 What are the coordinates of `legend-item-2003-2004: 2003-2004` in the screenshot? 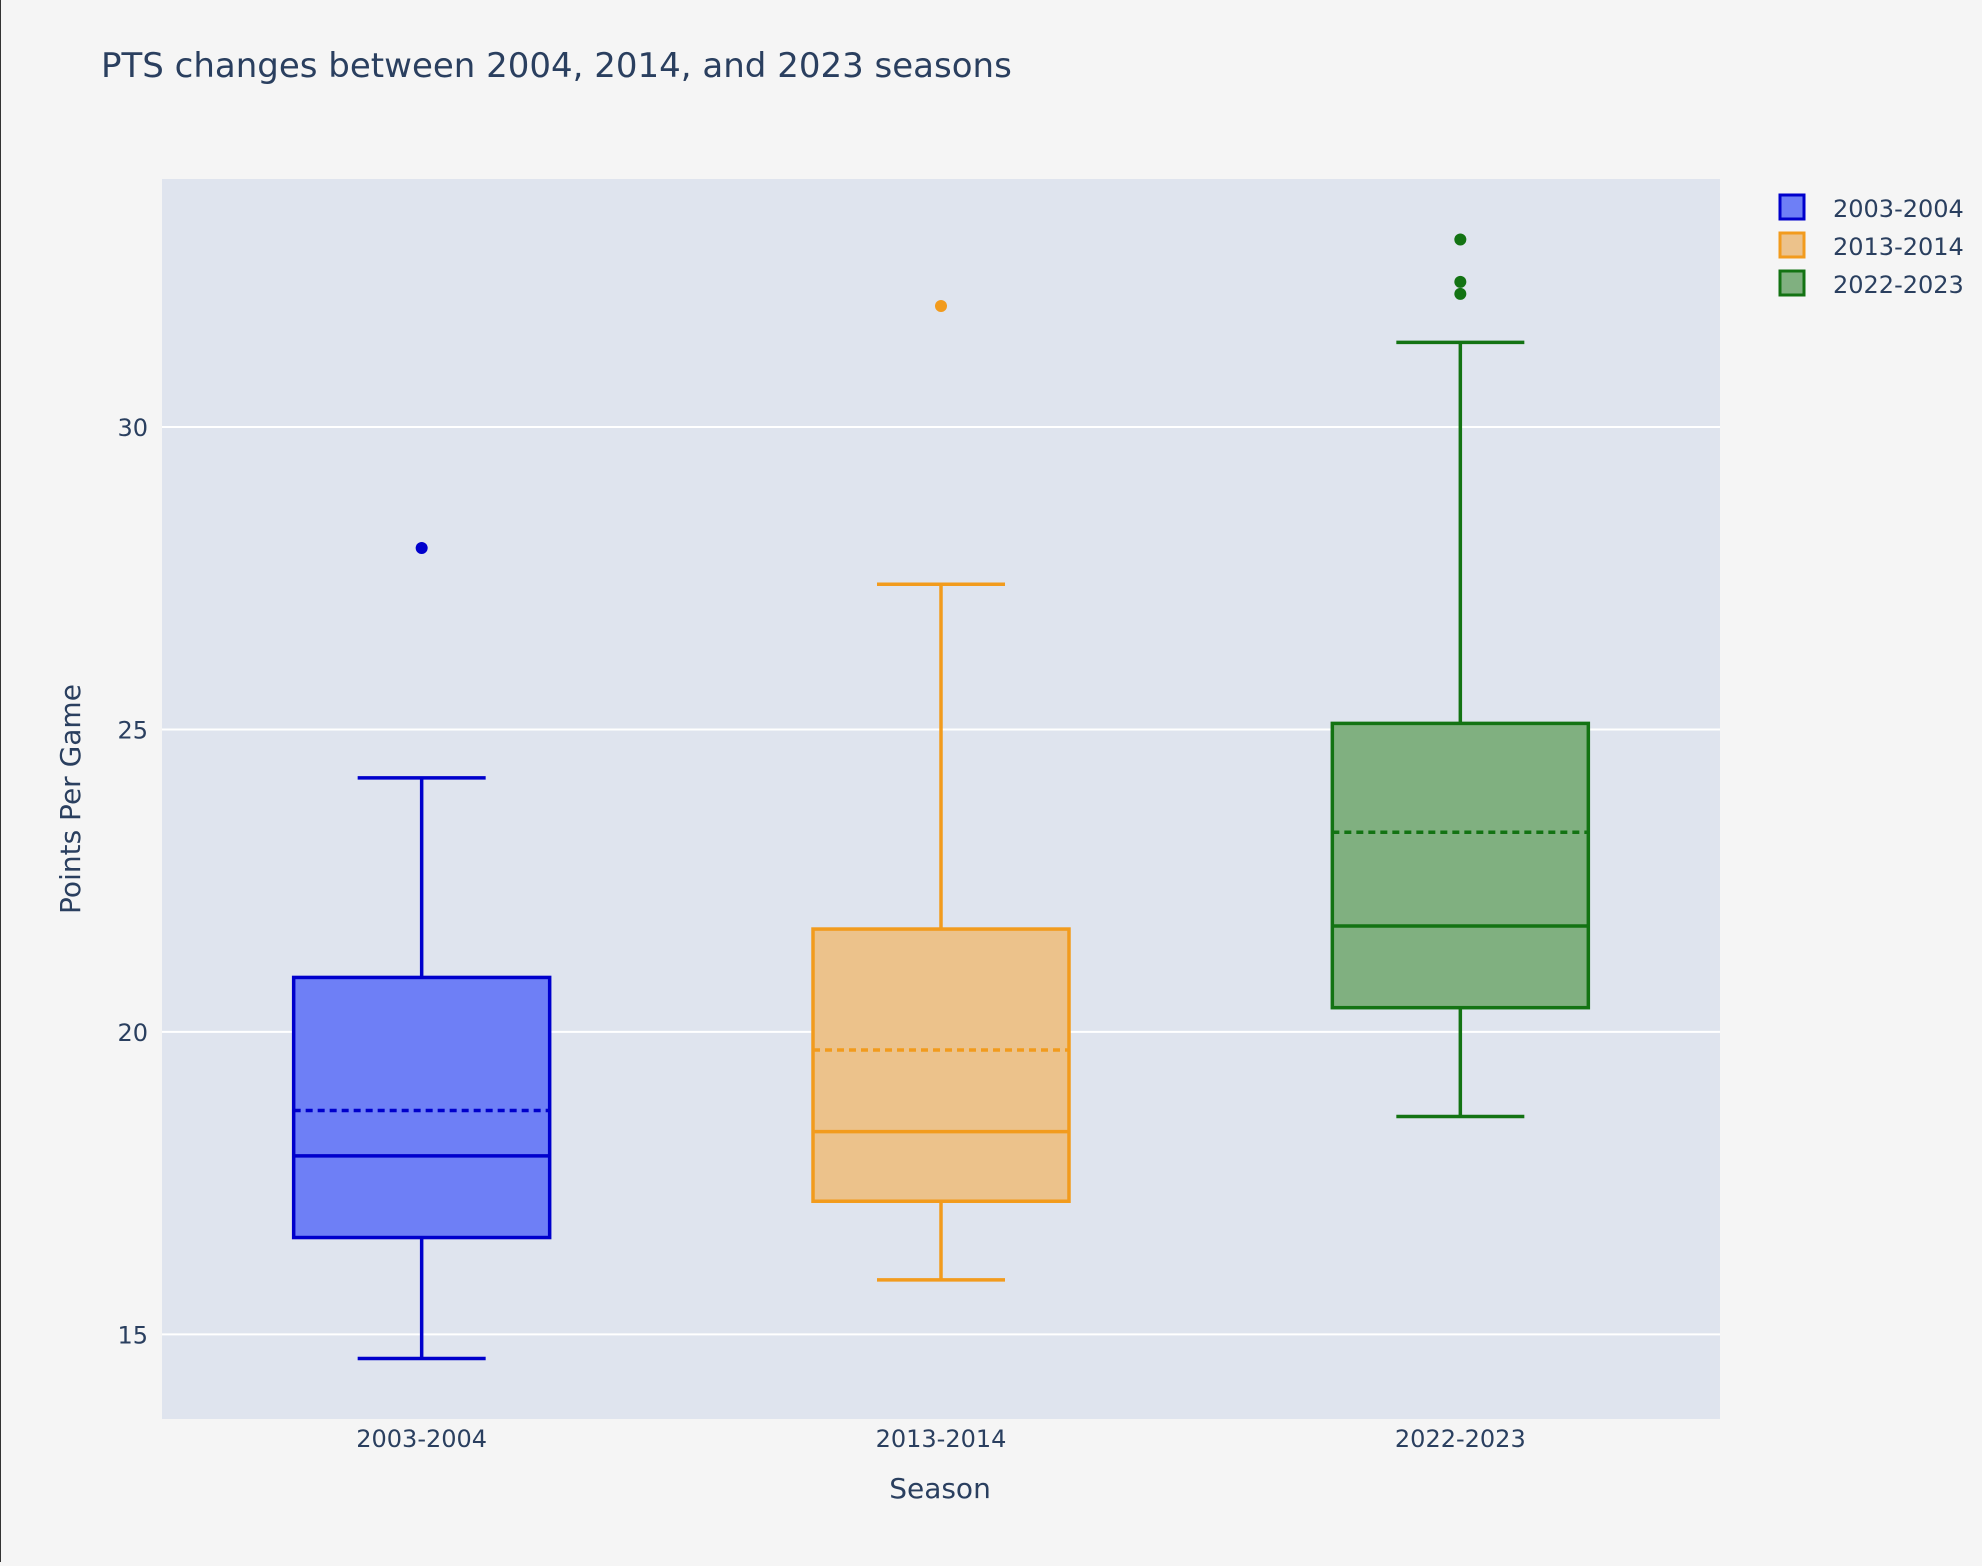 It's located at (1871, 208).